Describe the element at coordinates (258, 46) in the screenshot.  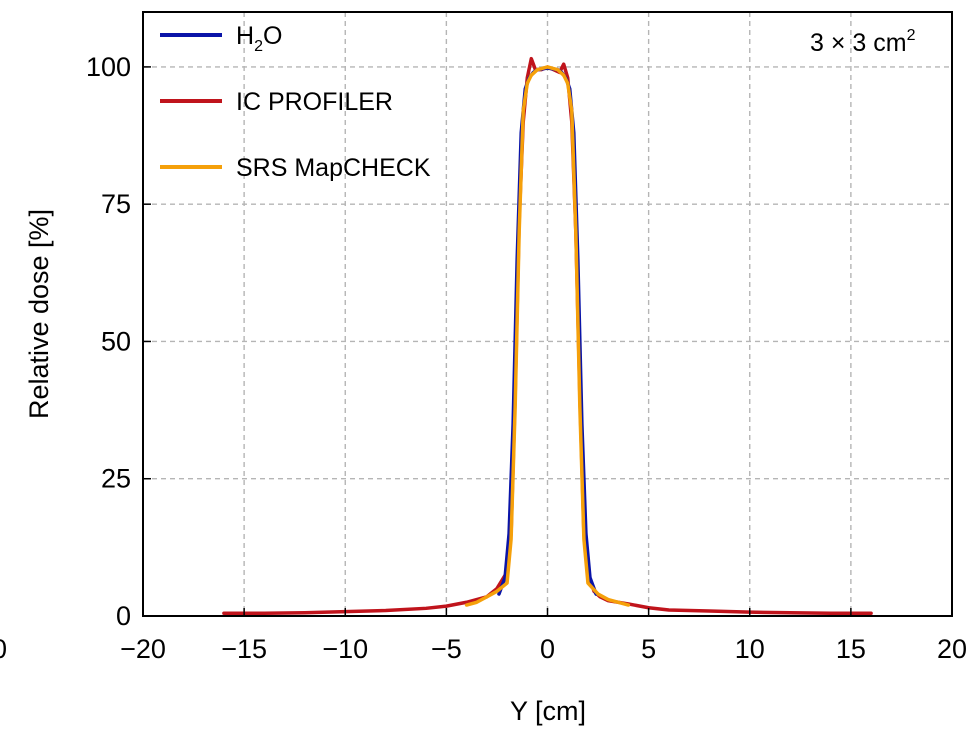
I see `legend-h2o-sub: 2` at that location.